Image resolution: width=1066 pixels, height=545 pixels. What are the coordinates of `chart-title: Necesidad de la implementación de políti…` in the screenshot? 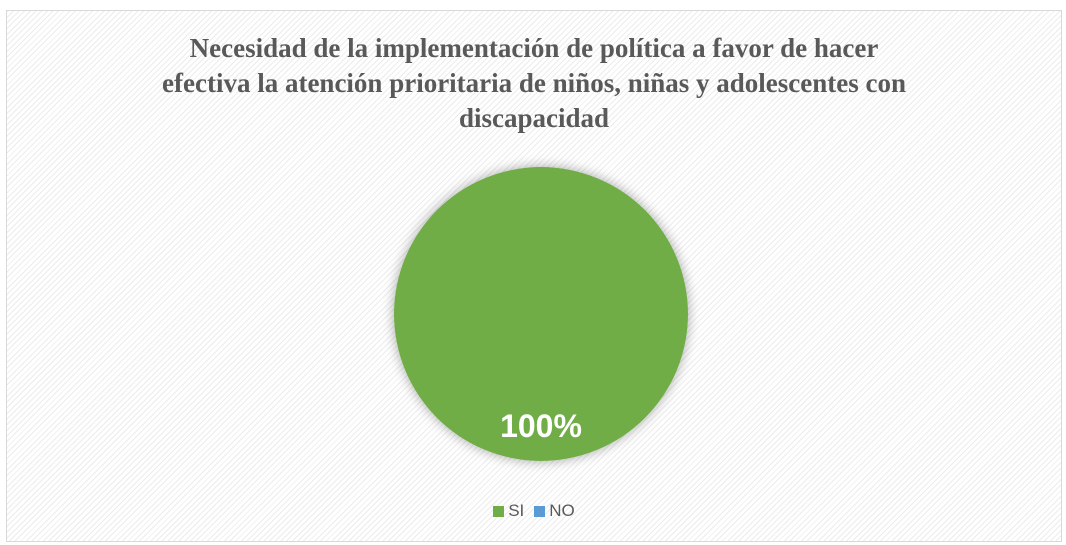 It's located at (534, 83).